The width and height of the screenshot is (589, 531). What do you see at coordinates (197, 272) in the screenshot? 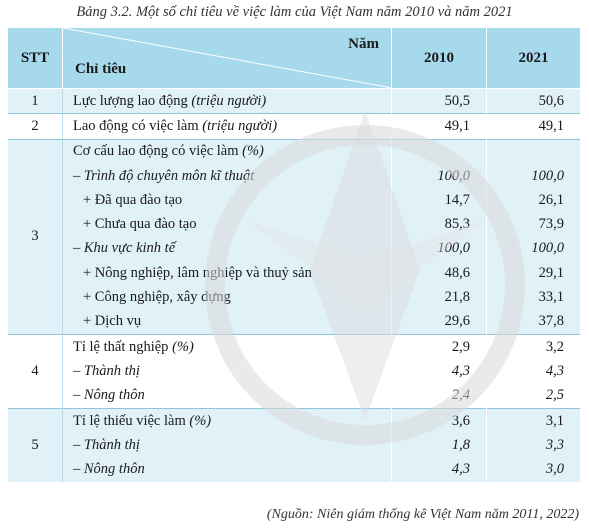
I see `indicator-label: + Nông nghiệp, lâm nghiệp và thuỷ sản` at bounding box center [197, 272].